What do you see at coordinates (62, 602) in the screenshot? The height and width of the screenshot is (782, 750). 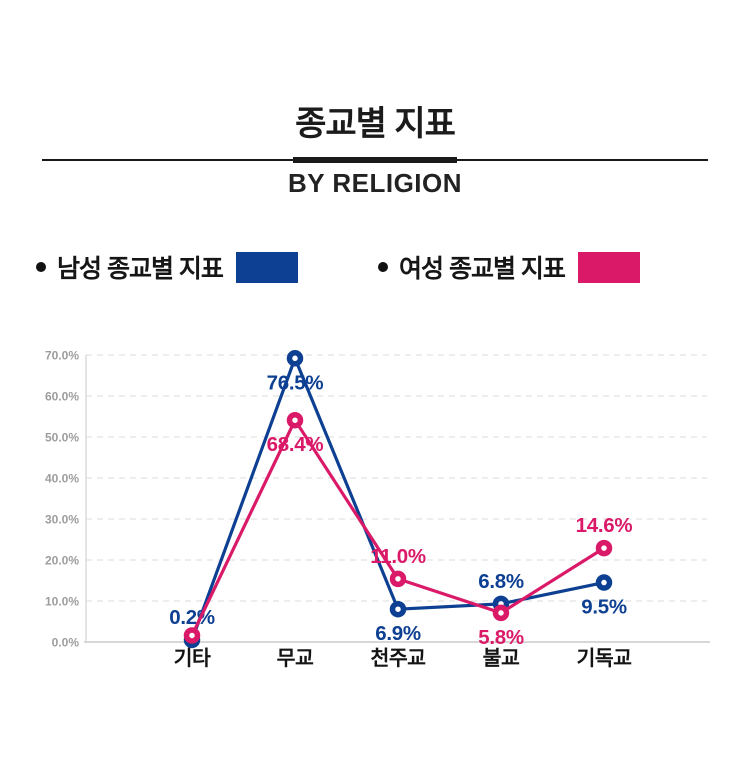 I see `y-axis-tick-label: 10.0%` at bounding box center [62, 602].